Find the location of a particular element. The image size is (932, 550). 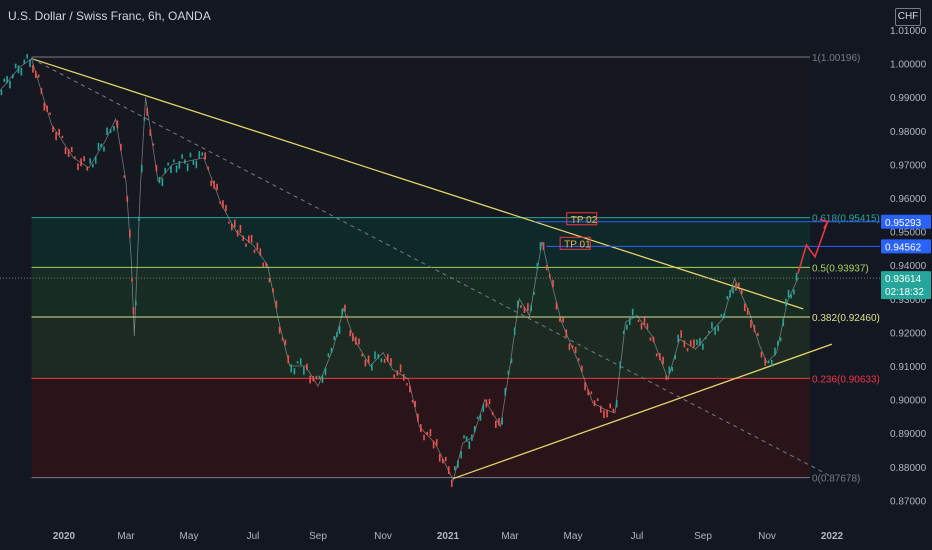

x-tick-label: 2020 is located at coordinates (64, 536).